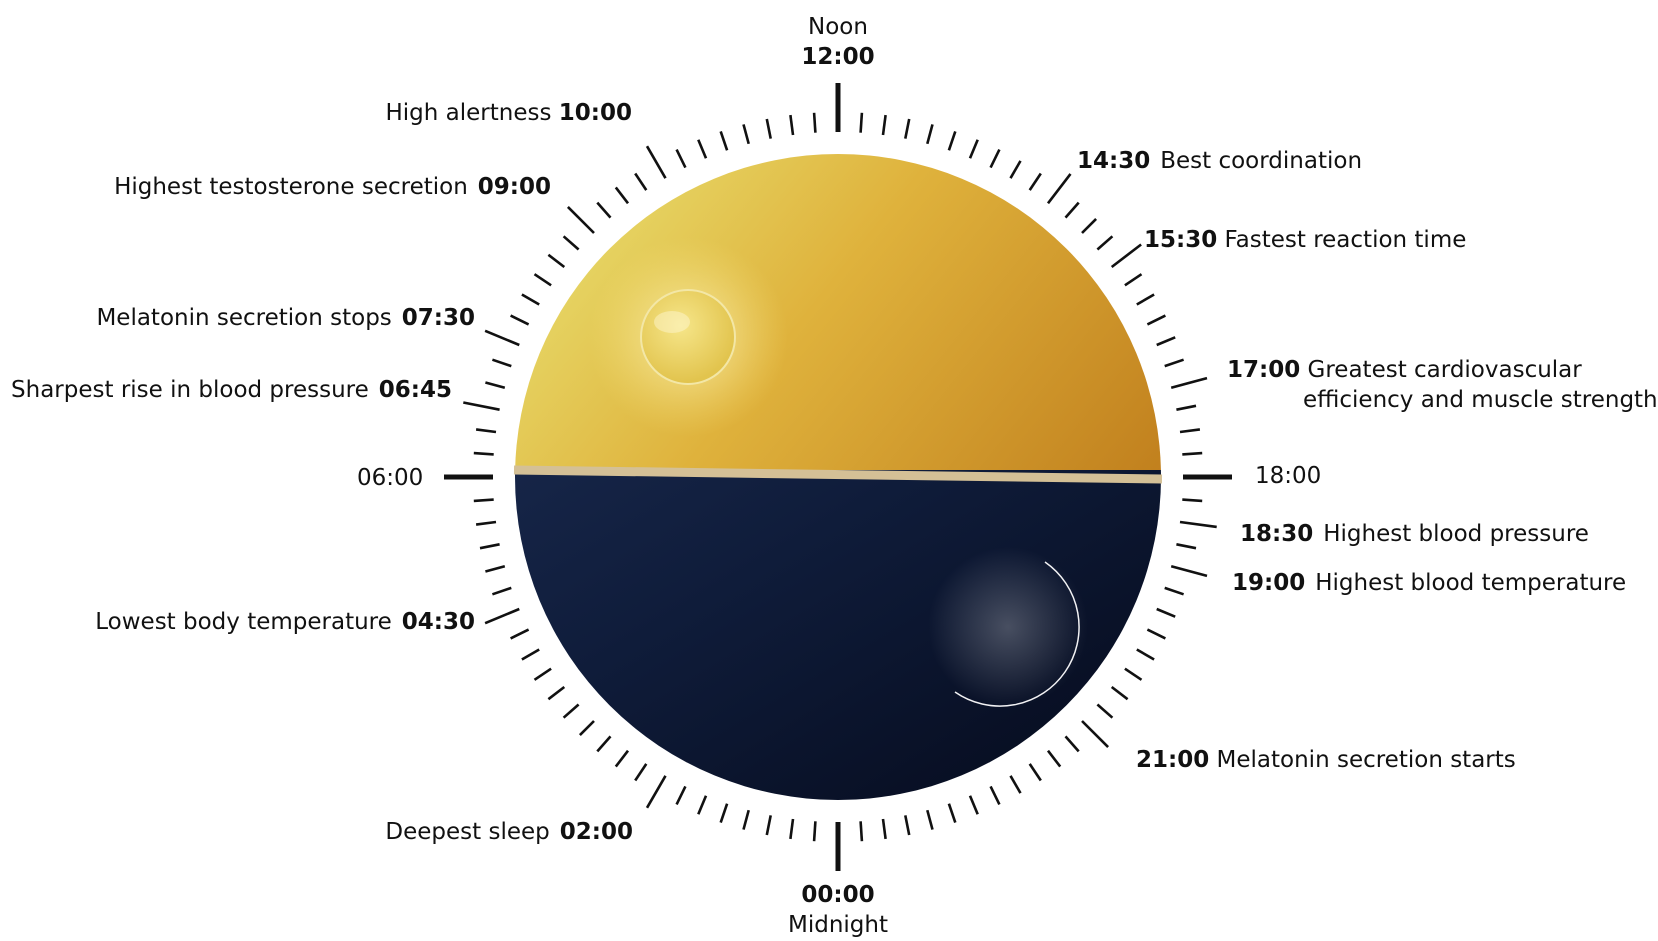  I want to click on event-1830: 18:30 Highest blood pressure, so click(1414, 534).